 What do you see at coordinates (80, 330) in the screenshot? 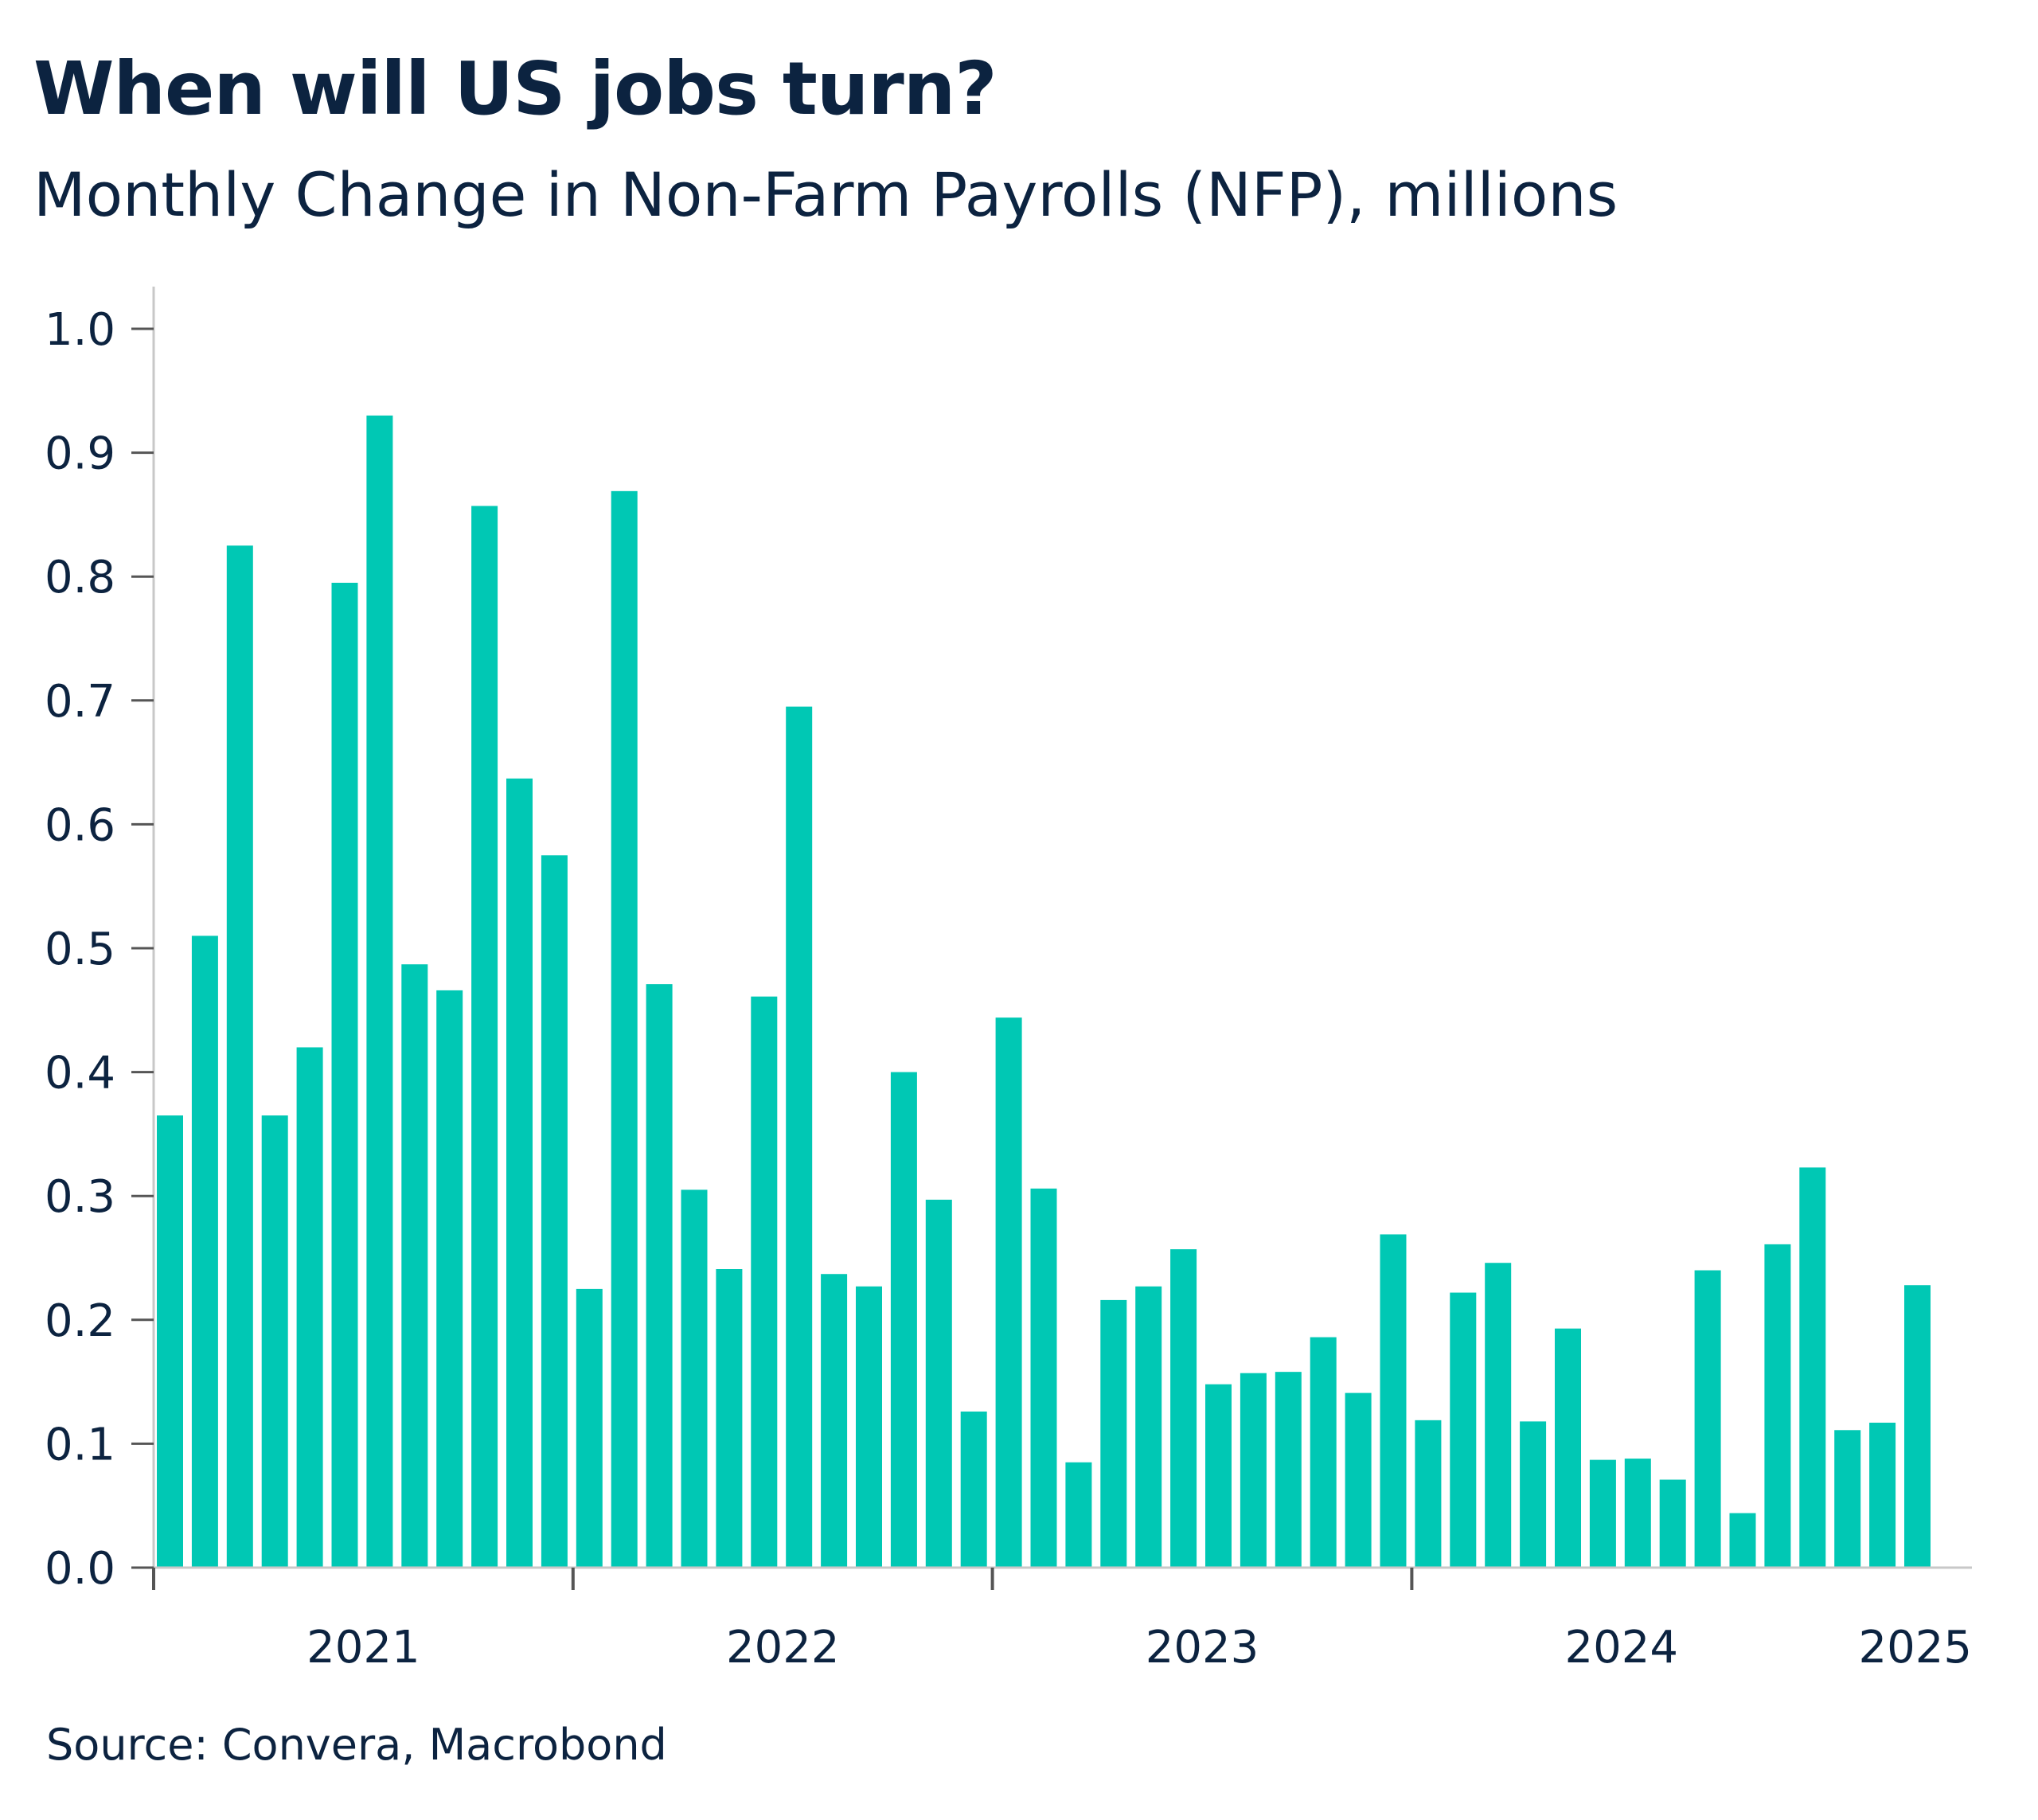
I see `y-tick-label: 1.0` at bounding box center [80, 330].